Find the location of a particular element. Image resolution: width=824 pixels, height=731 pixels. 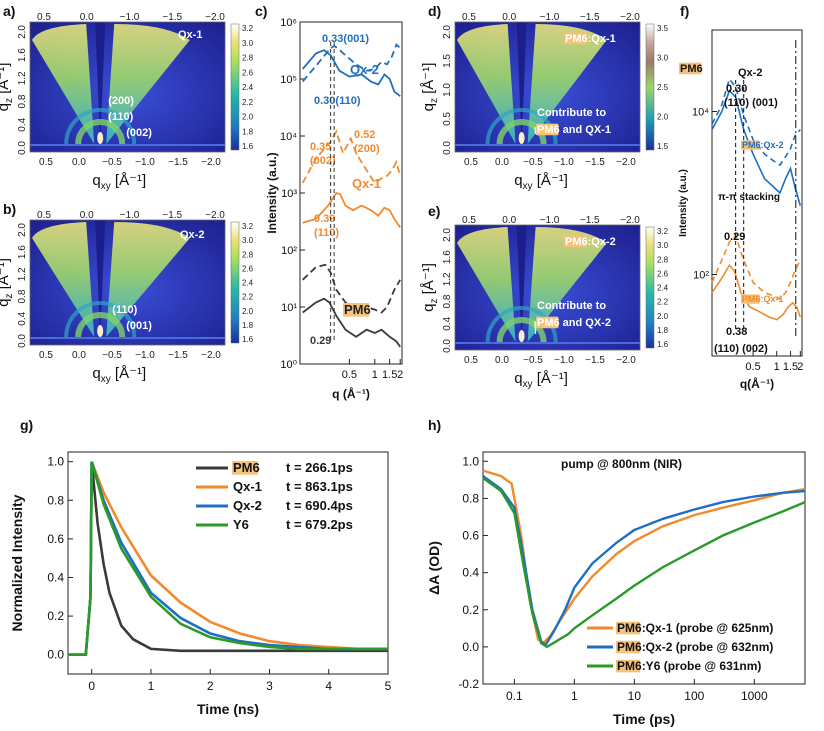

label-part: Qx-2 is located at coordinates (247, 505).